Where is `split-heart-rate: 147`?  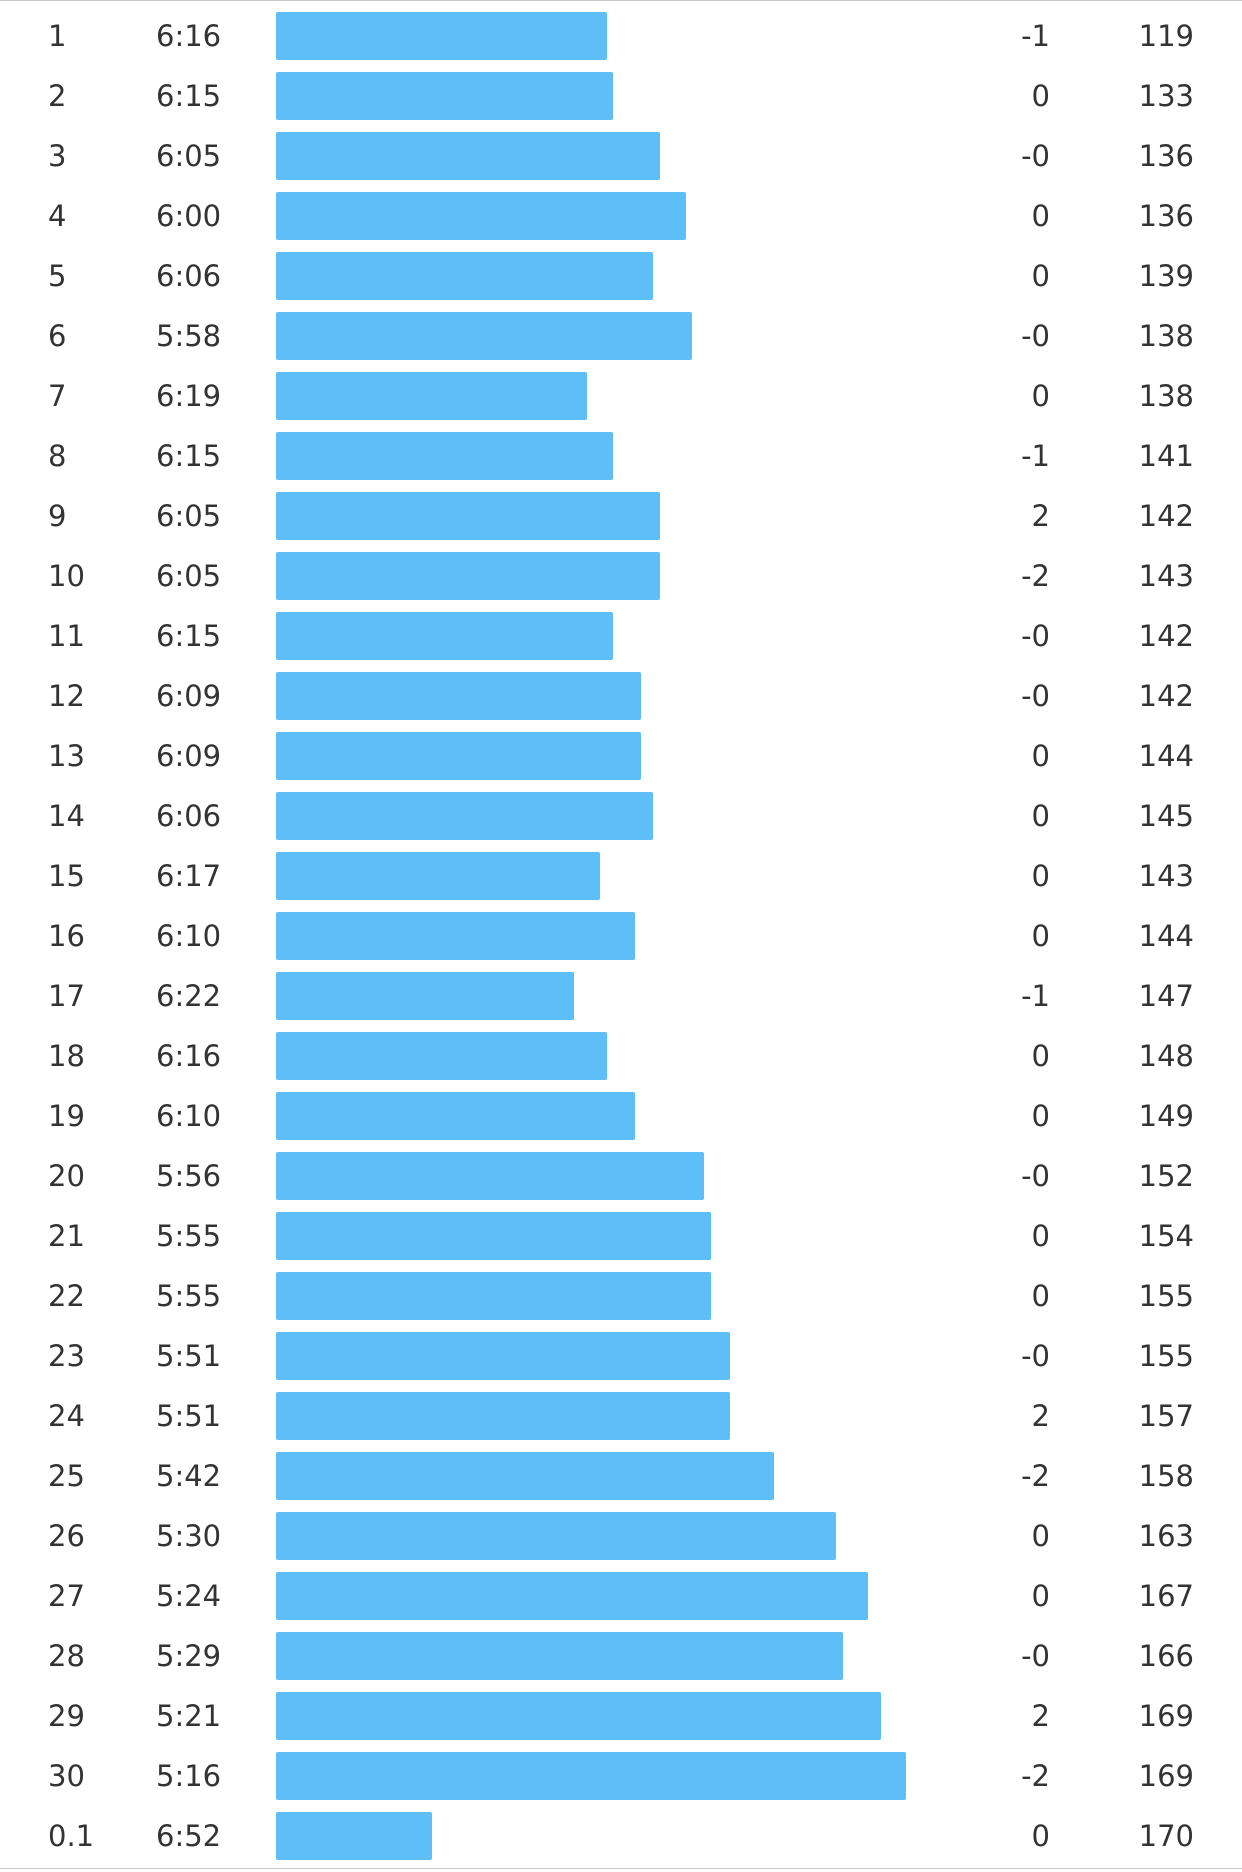 split-heart-rate: 147 is located at coordinates (1166, 996).